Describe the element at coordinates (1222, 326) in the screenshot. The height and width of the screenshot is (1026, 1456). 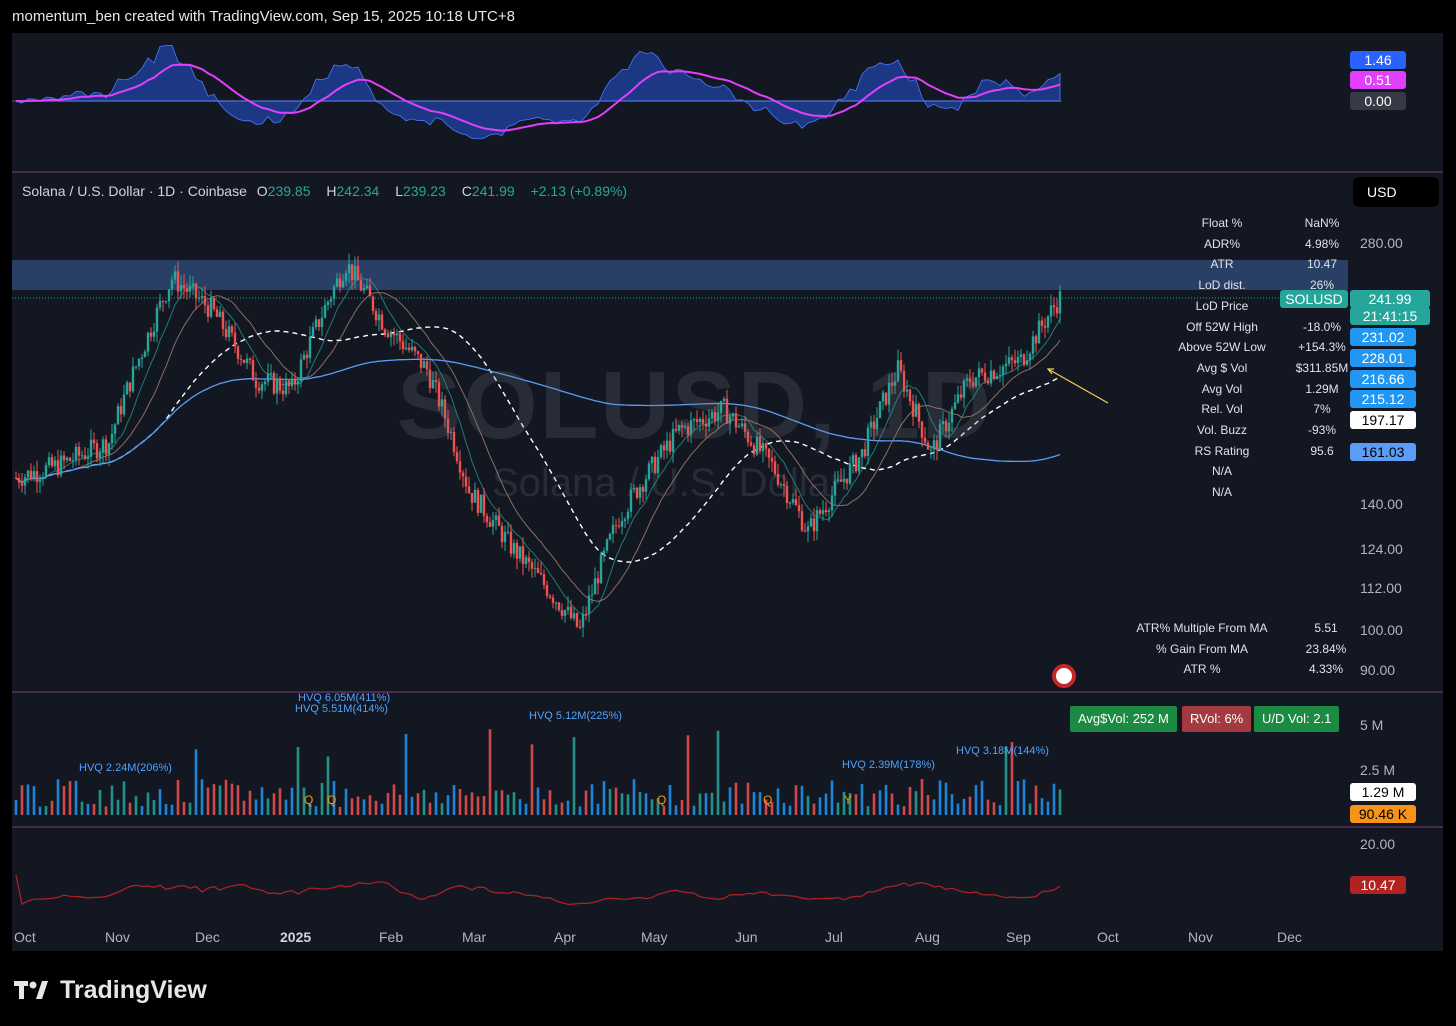
I see `stats-label: Off 52W High` at that location.